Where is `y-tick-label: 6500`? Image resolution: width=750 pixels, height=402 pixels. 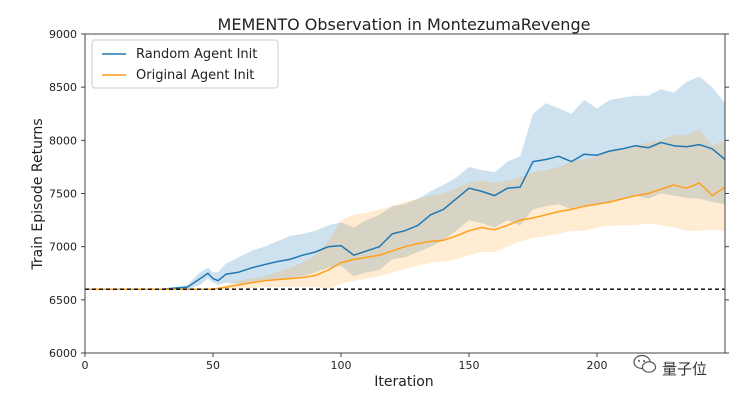
y-tick-label: 6500 is located at coordinates (63, 300).